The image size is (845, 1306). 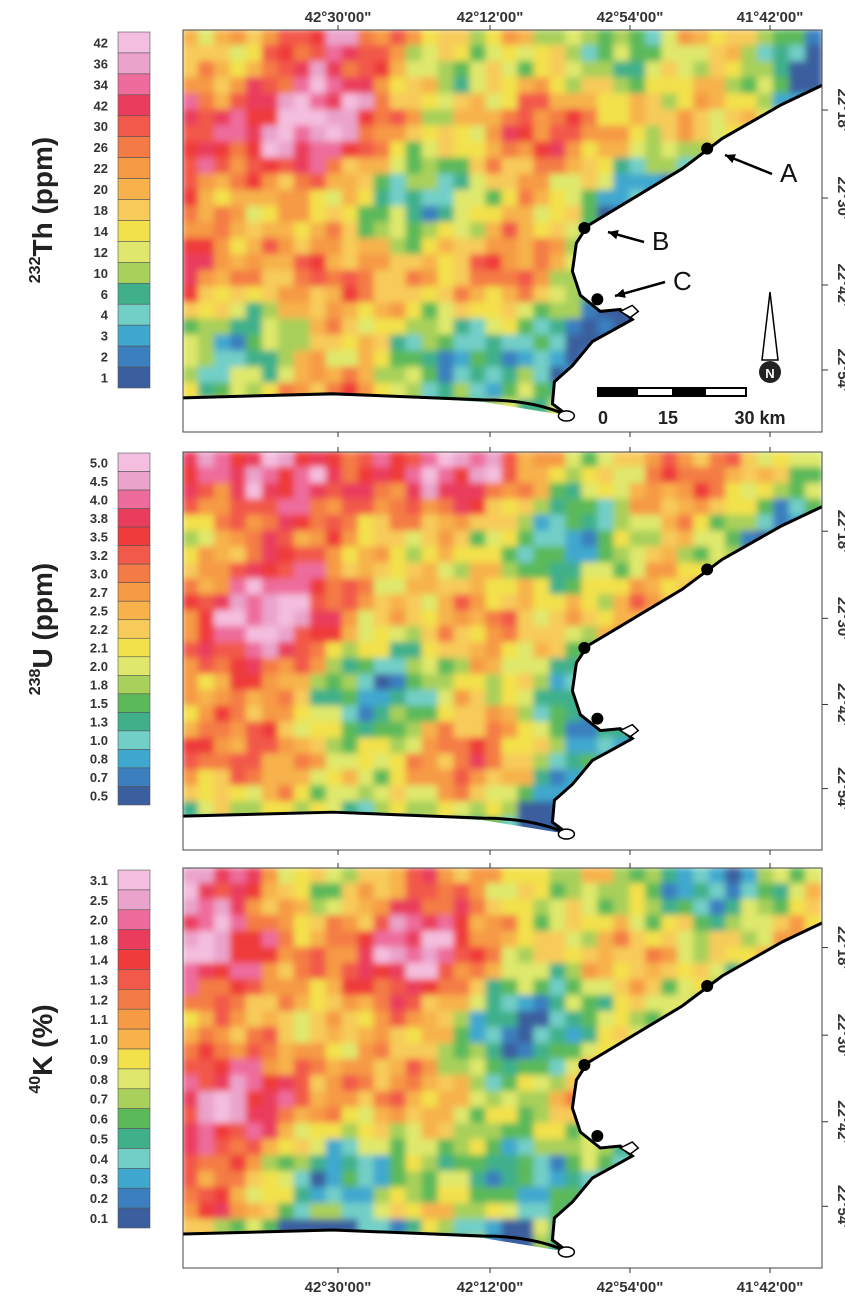 What do you see at coordinates (597, 719) in the screenshot?
I see `site-dot` at bounding box center [597, 719].